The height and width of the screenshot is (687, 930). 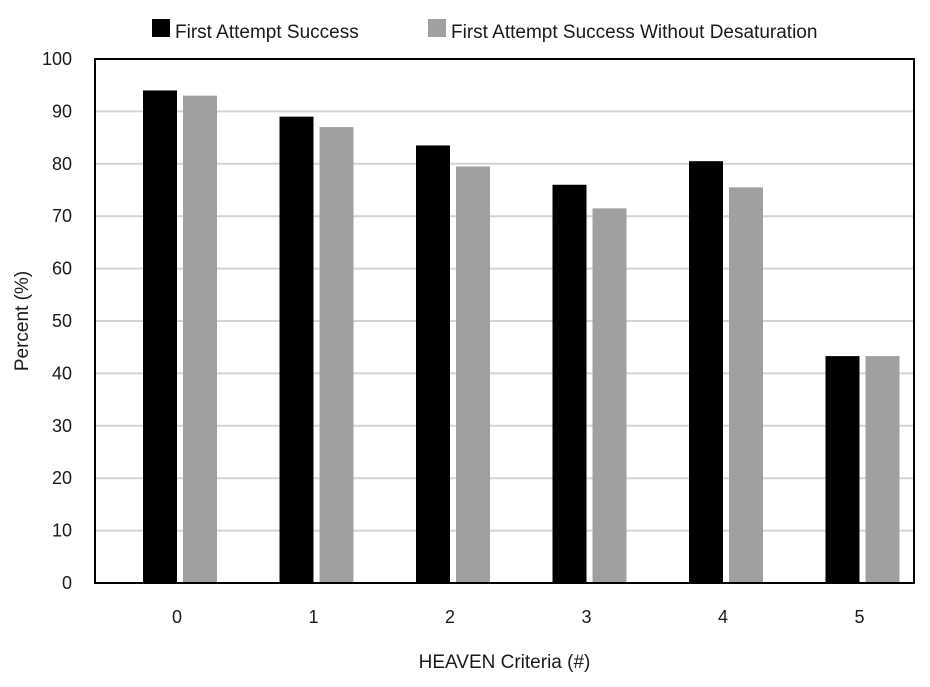 I want to click on y-tick-label: 70, so click(x=62, y=216).